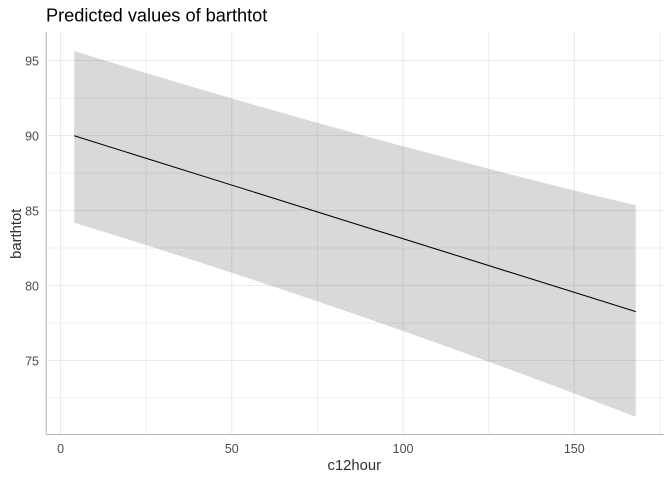 Image resolution: width=672 pixels, height=480 pixels. Describe the element at coordinates (403, 449) in the screenshot. I see `svg-text: 100` at that location.